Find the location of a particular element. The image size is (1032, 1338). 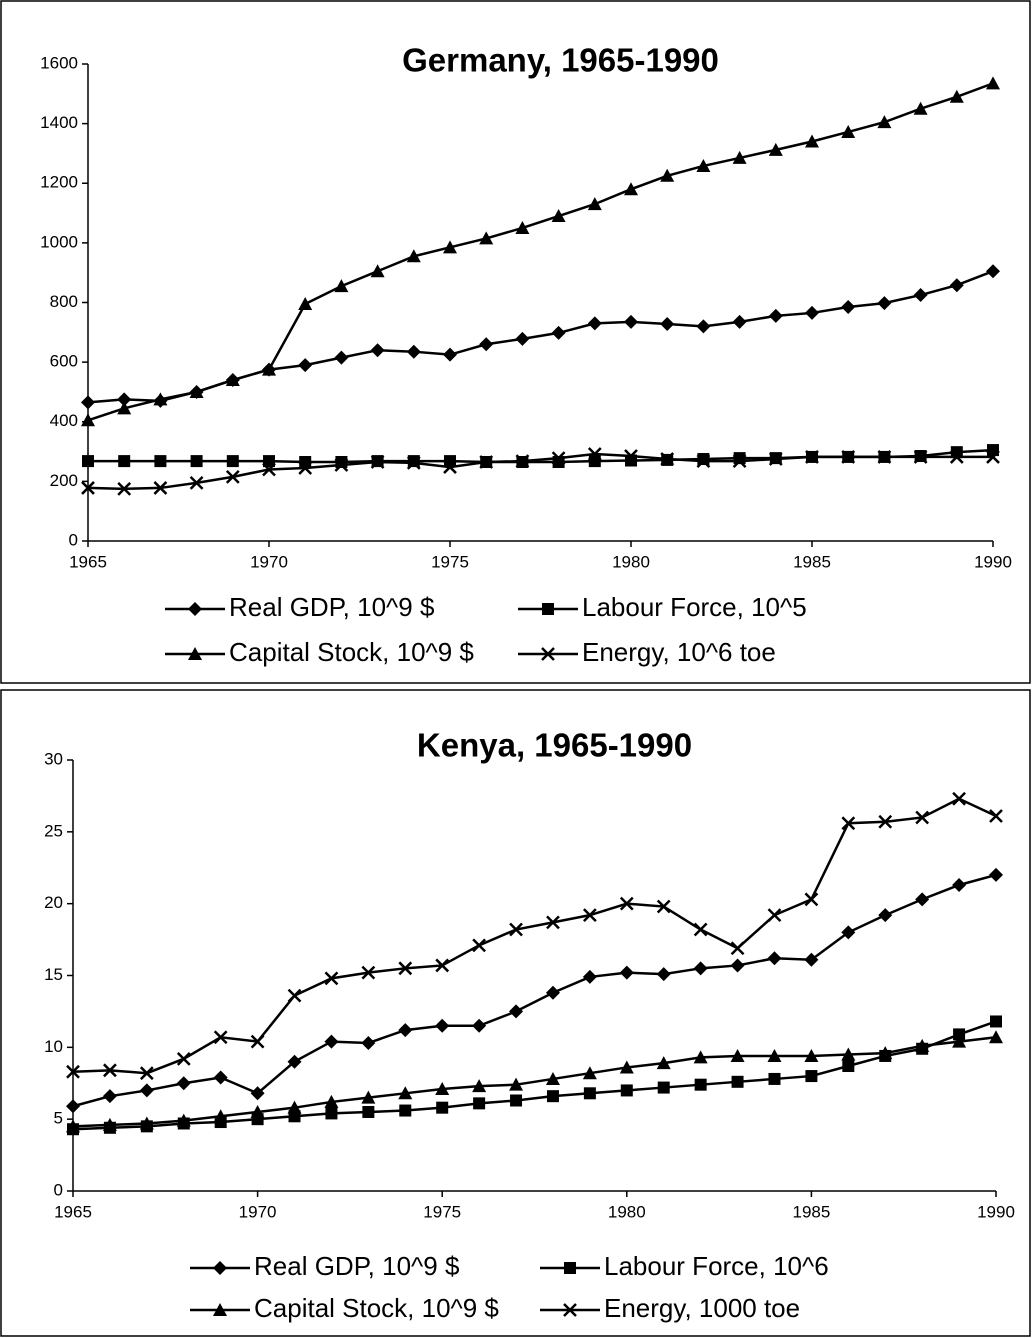

x-tick-label: 1975 is located at coordinates (442, 1211).